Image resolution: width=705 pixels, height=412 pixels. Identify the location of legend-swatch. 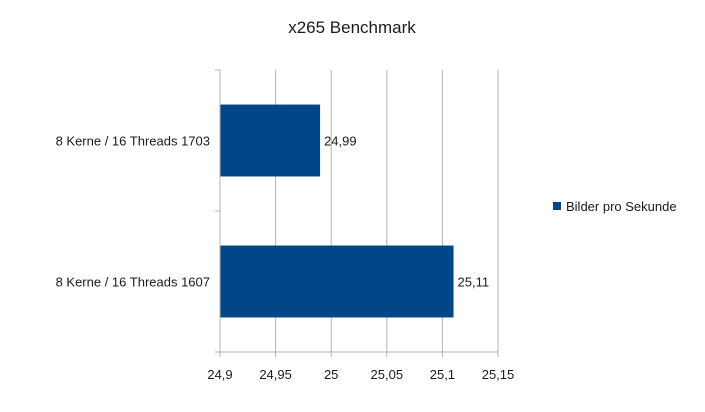
(557, 206).